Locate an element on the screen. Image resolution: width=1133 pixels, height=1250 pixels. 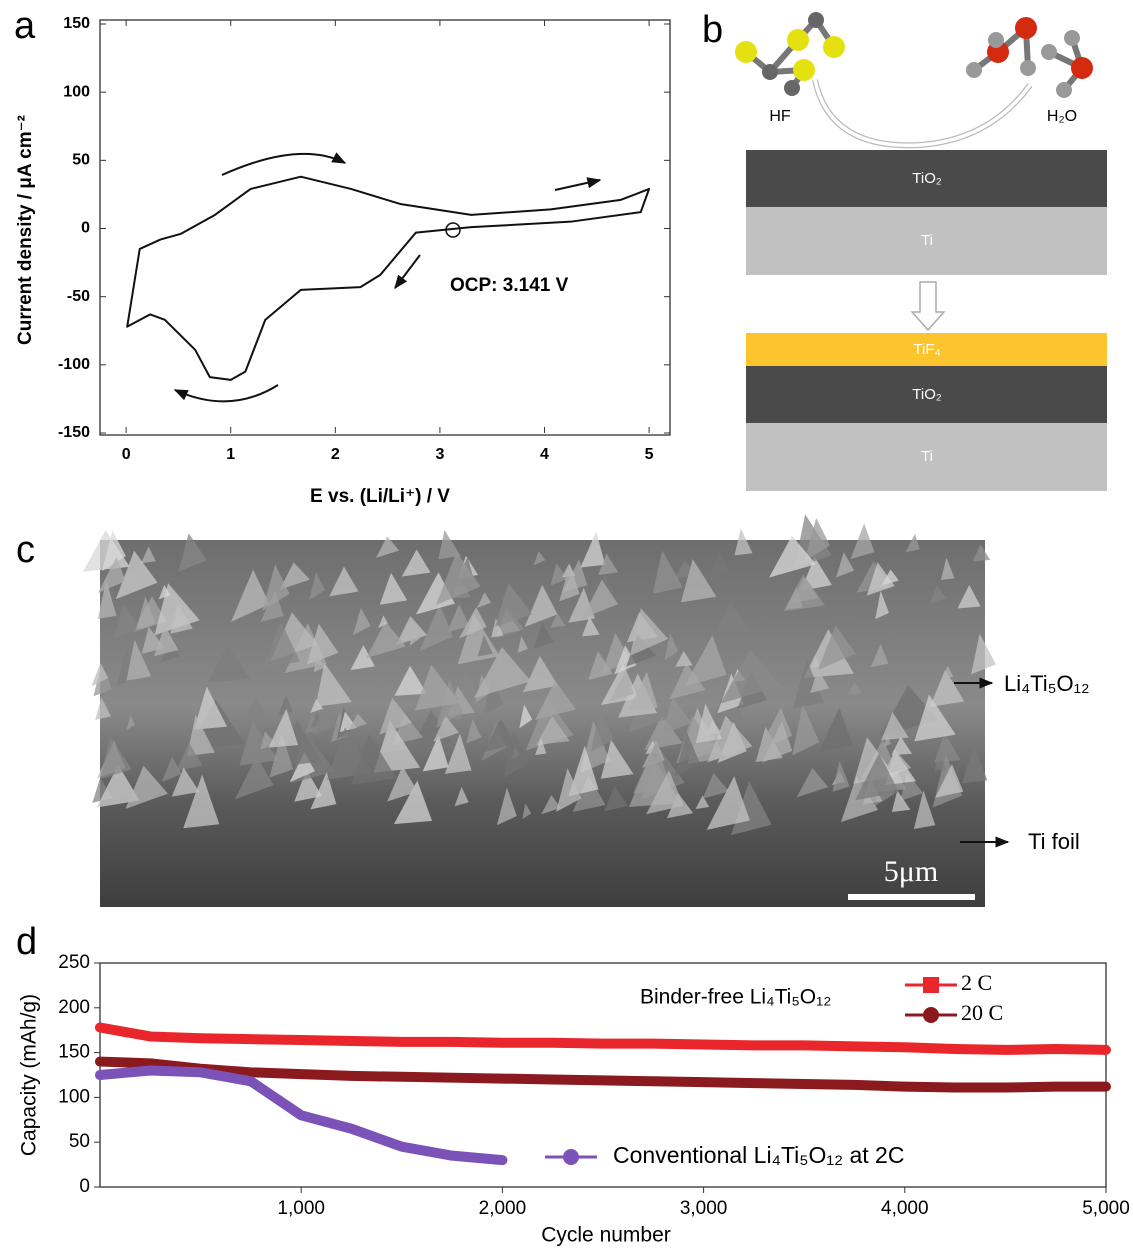
y-tick-label: -150 is located at coordinates (74, 432).